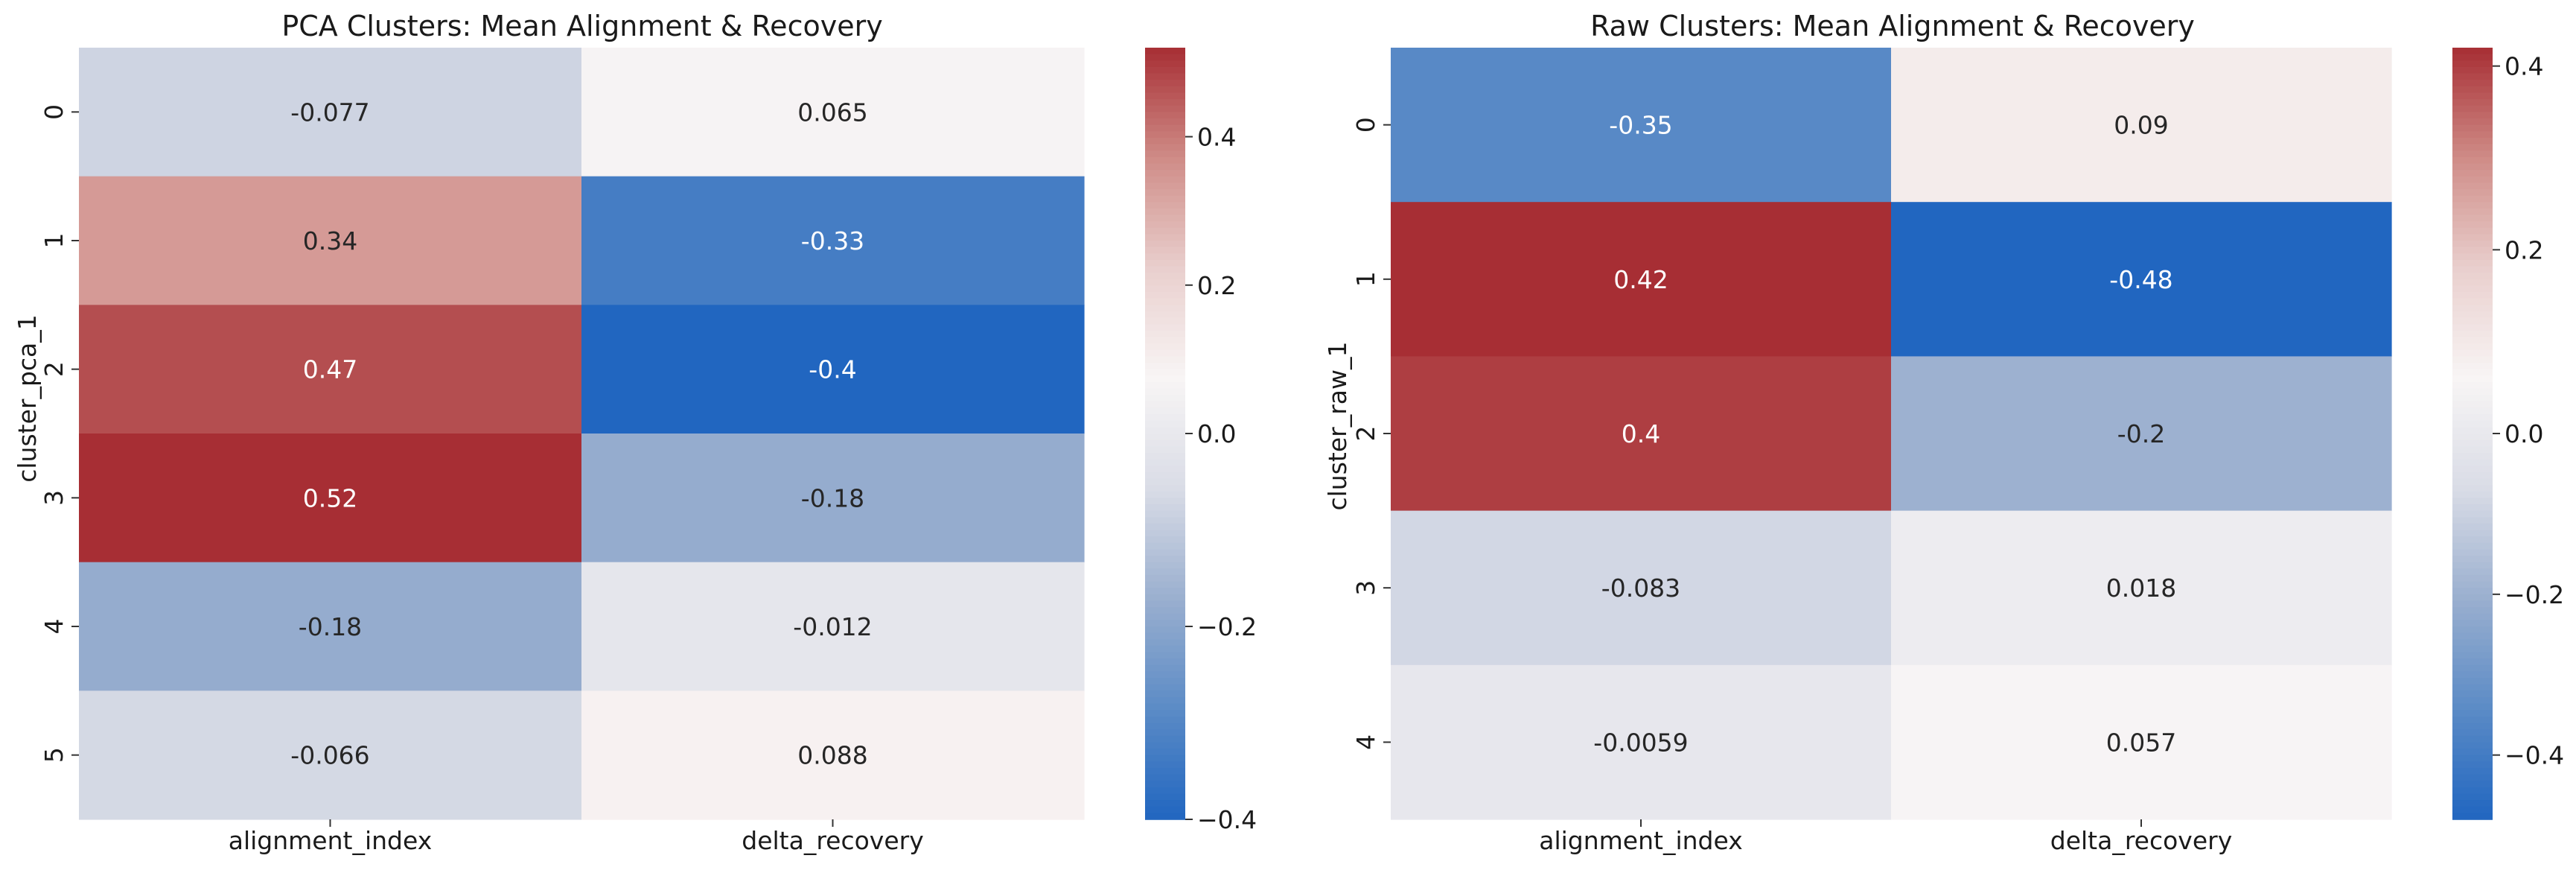 This screenshot has width=2576, height=870. I want to click on y-axis-label: cluster_raw_1, so click(1337, 426).